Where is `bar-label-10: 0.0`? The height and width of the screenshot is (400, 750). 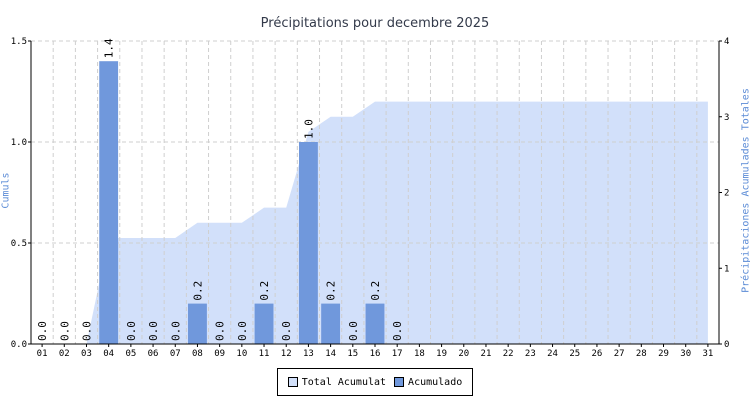
bar-label-10: 0.0 is located at coordinates (242, 331).